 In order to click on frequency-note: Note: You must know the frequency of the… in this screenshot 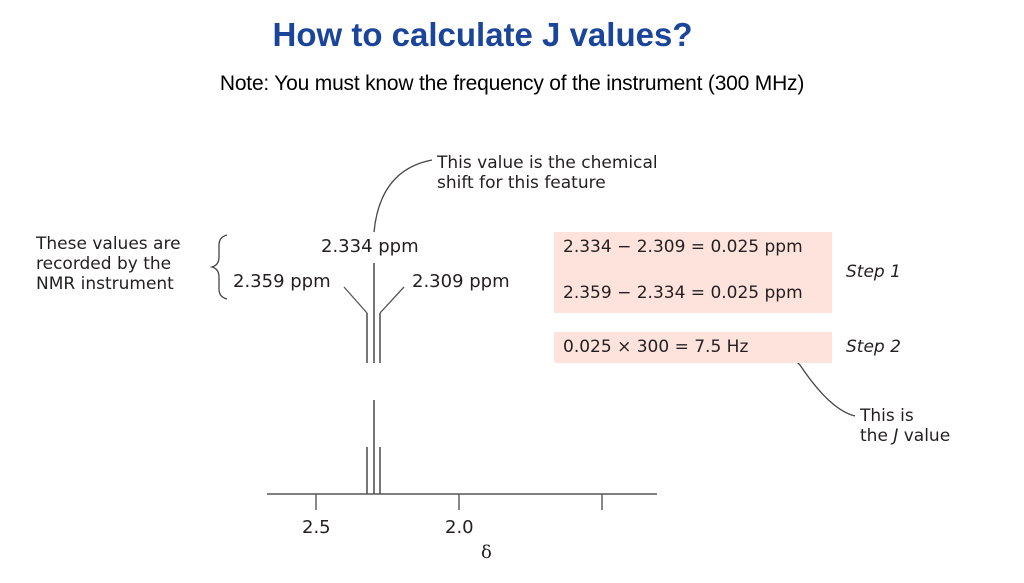, I will do `click(512, 83)`.